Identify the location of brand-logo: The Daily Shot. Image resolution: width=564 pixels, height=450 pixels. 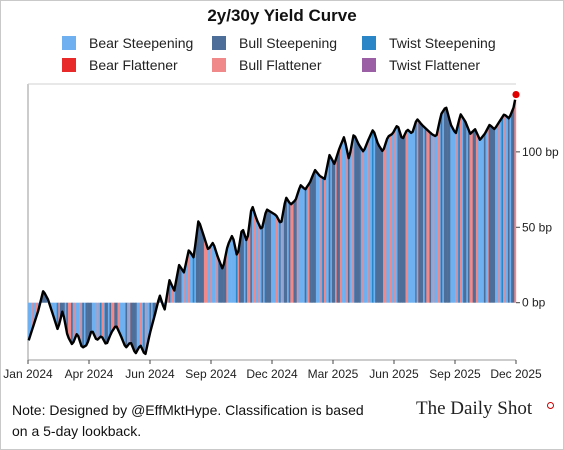
(474, 408).